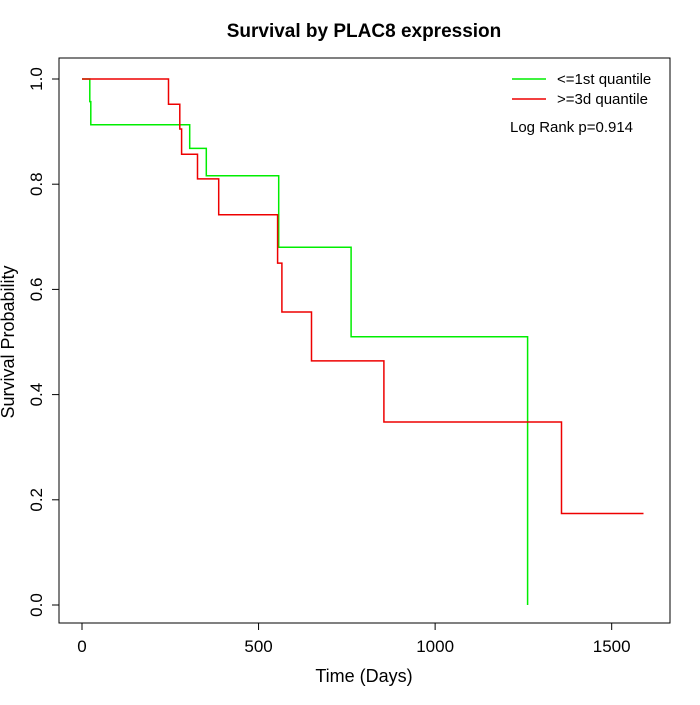  Describe the element at coordinates (602, 99) in the screenshot. I see `legend-label-2: >=3d quantile` at that location.